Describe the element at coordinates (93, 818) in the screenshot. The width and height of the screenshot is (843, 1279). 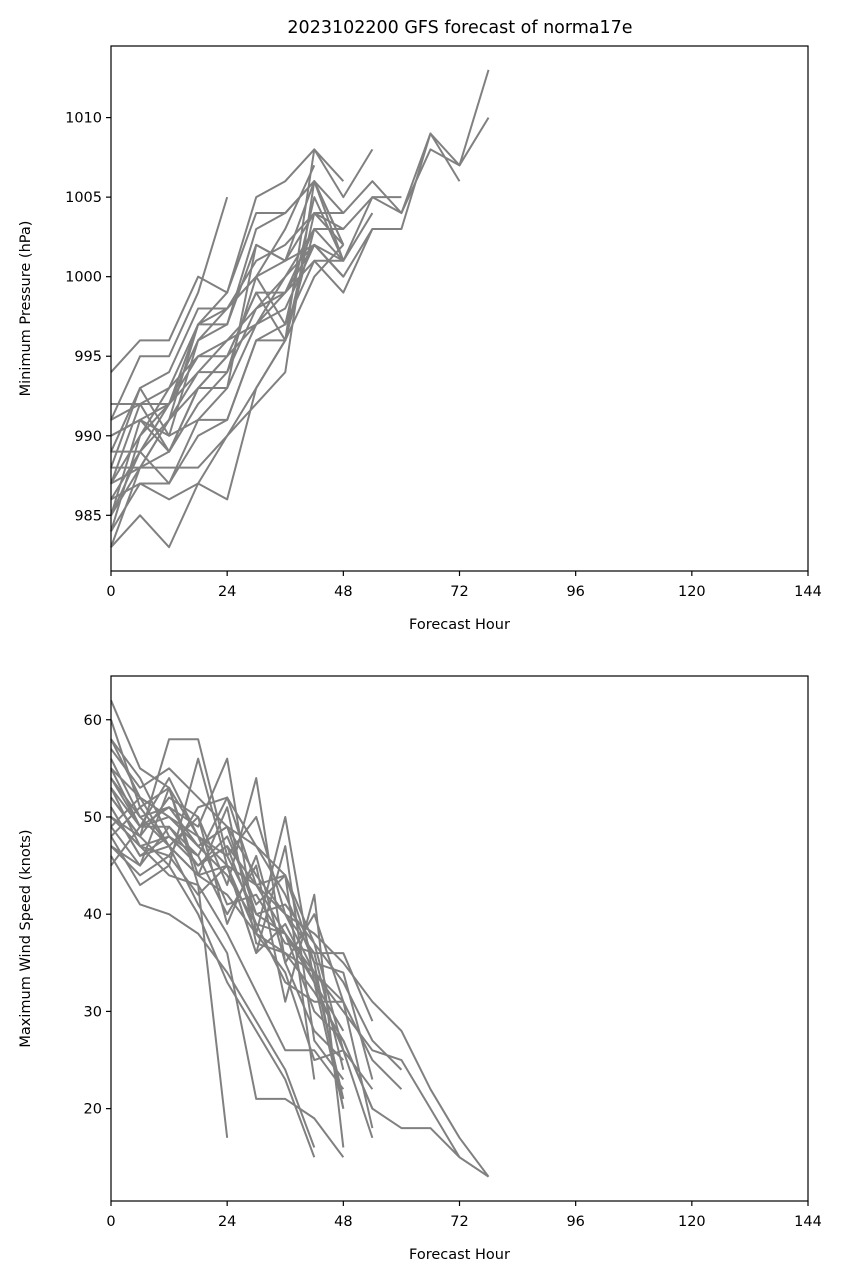
I see `wind-y-tick-label-3: 50` at that location.